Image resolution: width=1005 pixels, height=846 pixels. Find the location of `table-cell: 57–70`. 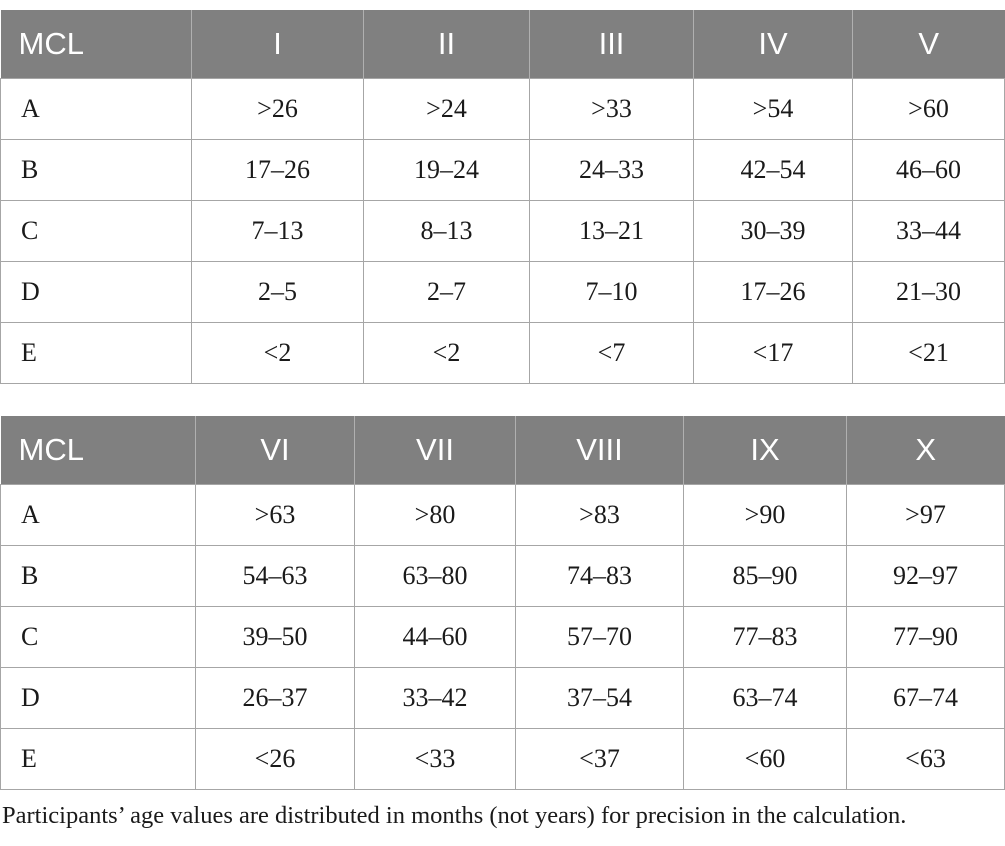

table-cell: 57–70 is located at coordinates (599, 636).